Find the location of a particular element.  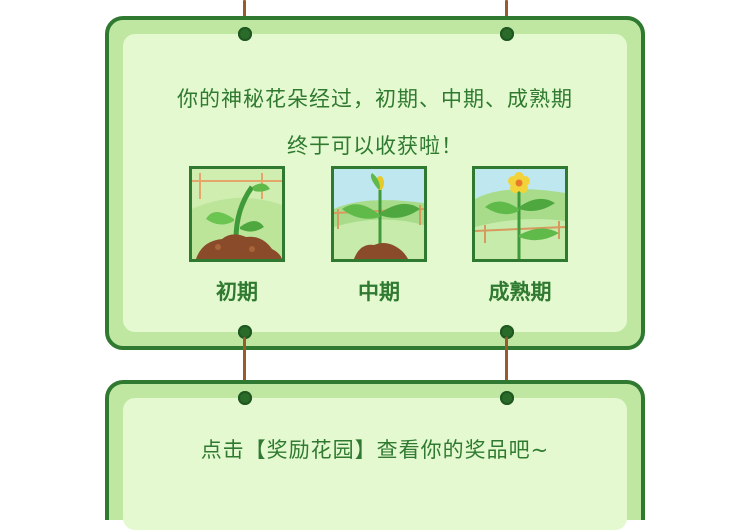

card2-peg-left is located at coordinates (245, 398).